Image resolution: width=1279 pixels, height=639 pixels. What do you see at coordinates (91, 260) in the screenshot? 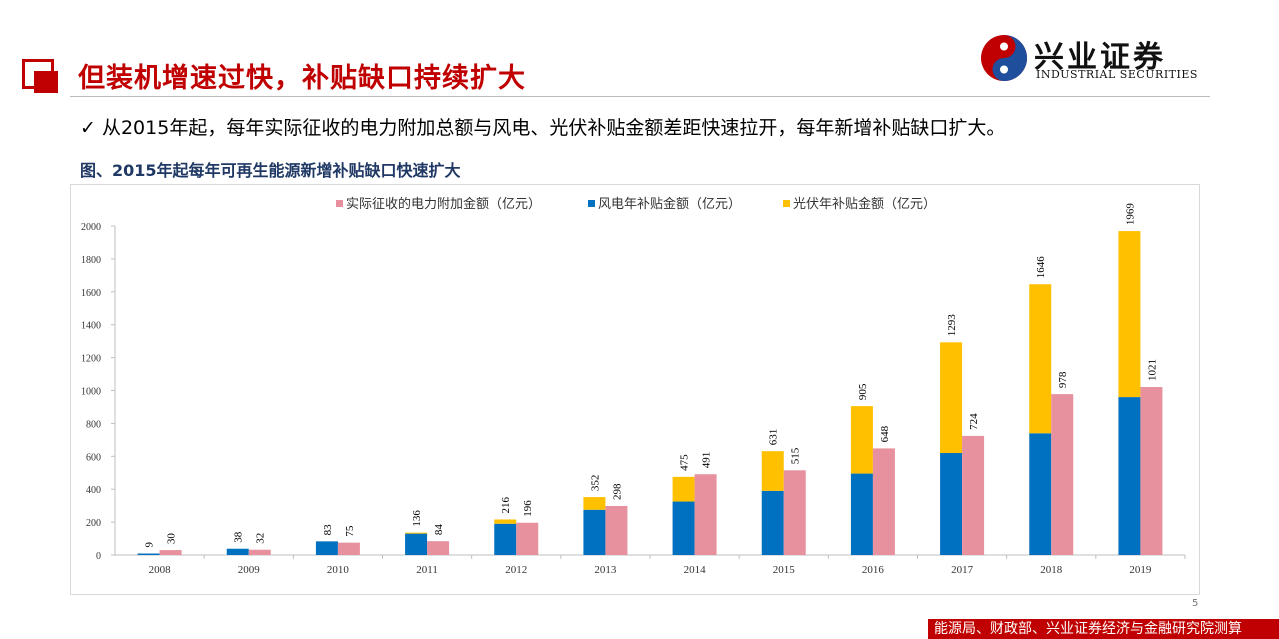
I see `y-tick-label: 1800` at bounding box center [91, 260].